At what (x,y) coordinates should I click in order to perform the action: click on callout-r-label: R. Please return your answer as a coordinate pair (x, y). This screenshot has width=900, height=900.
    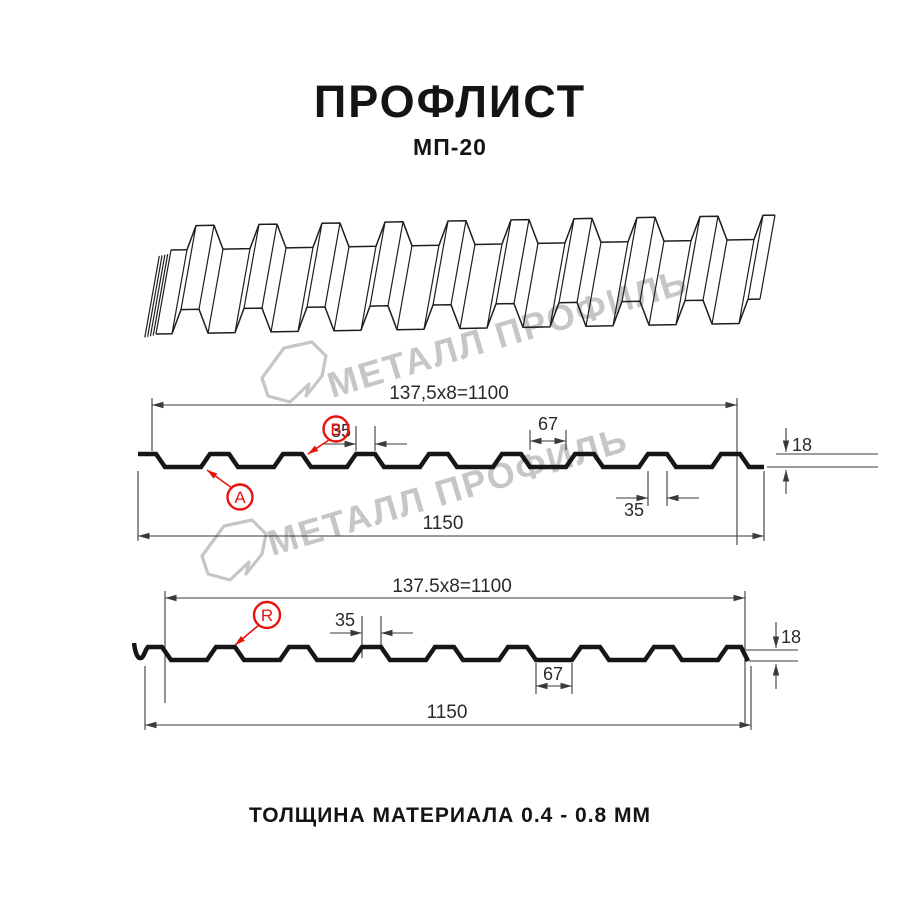
    Looking at the image, I should click on (267, 615).